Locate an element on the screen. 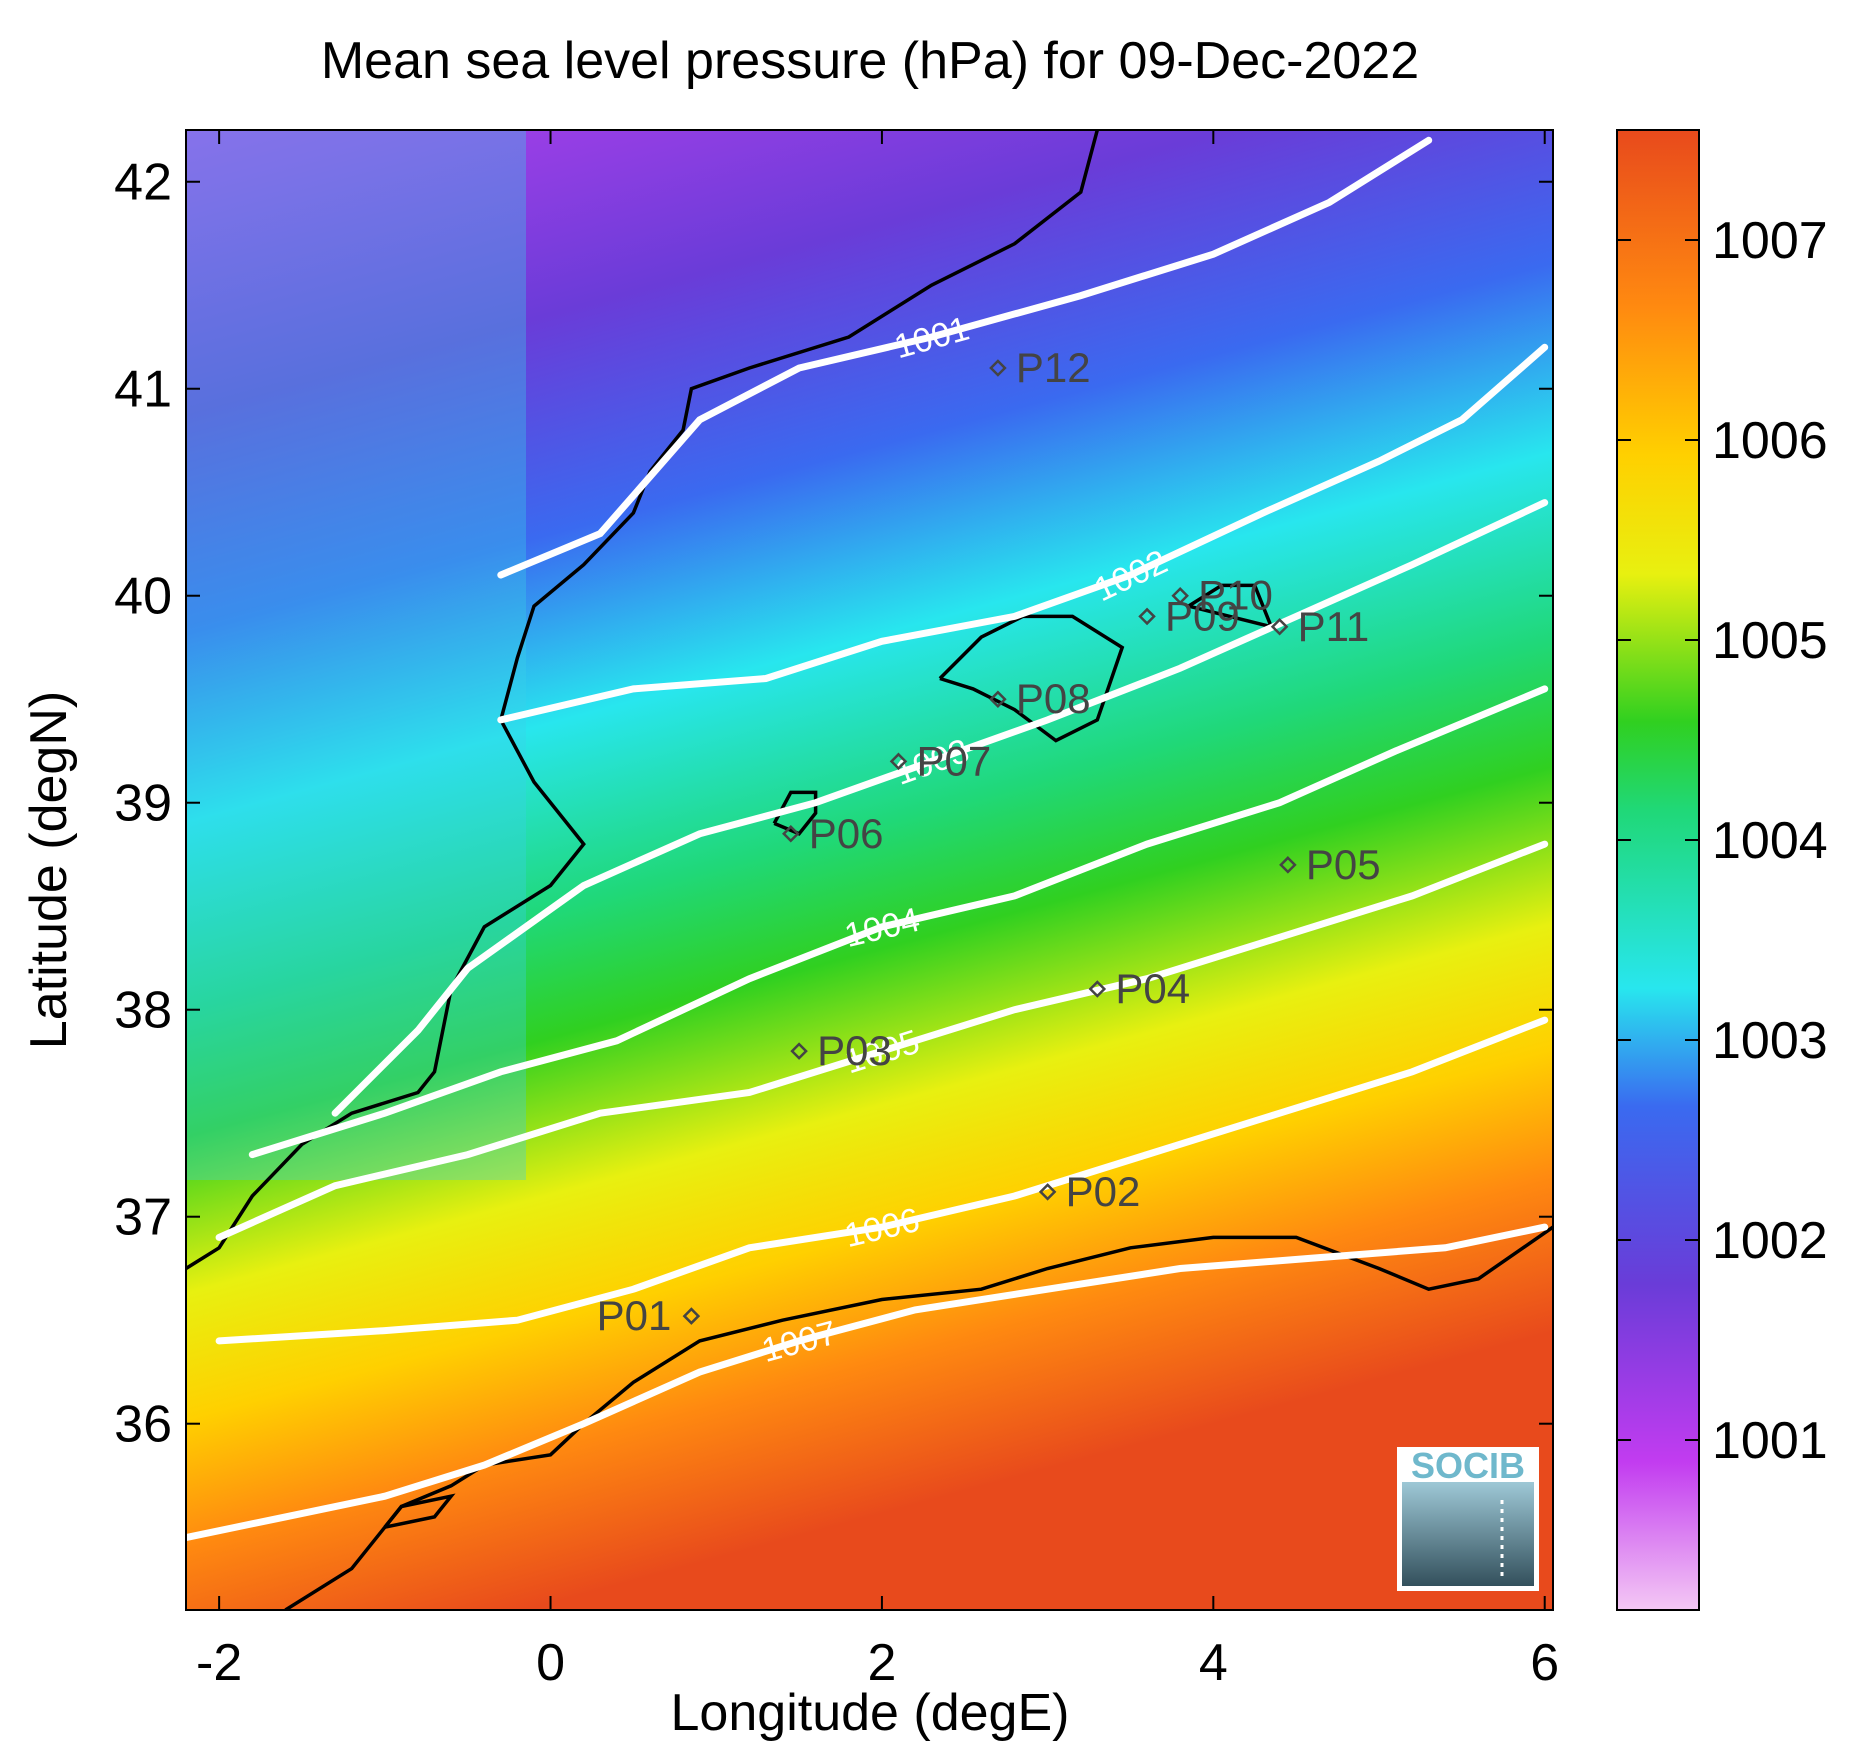 This screenshot has width=1854, height=1758. y-tick-label: 41 is located at coordinates (143, 390).